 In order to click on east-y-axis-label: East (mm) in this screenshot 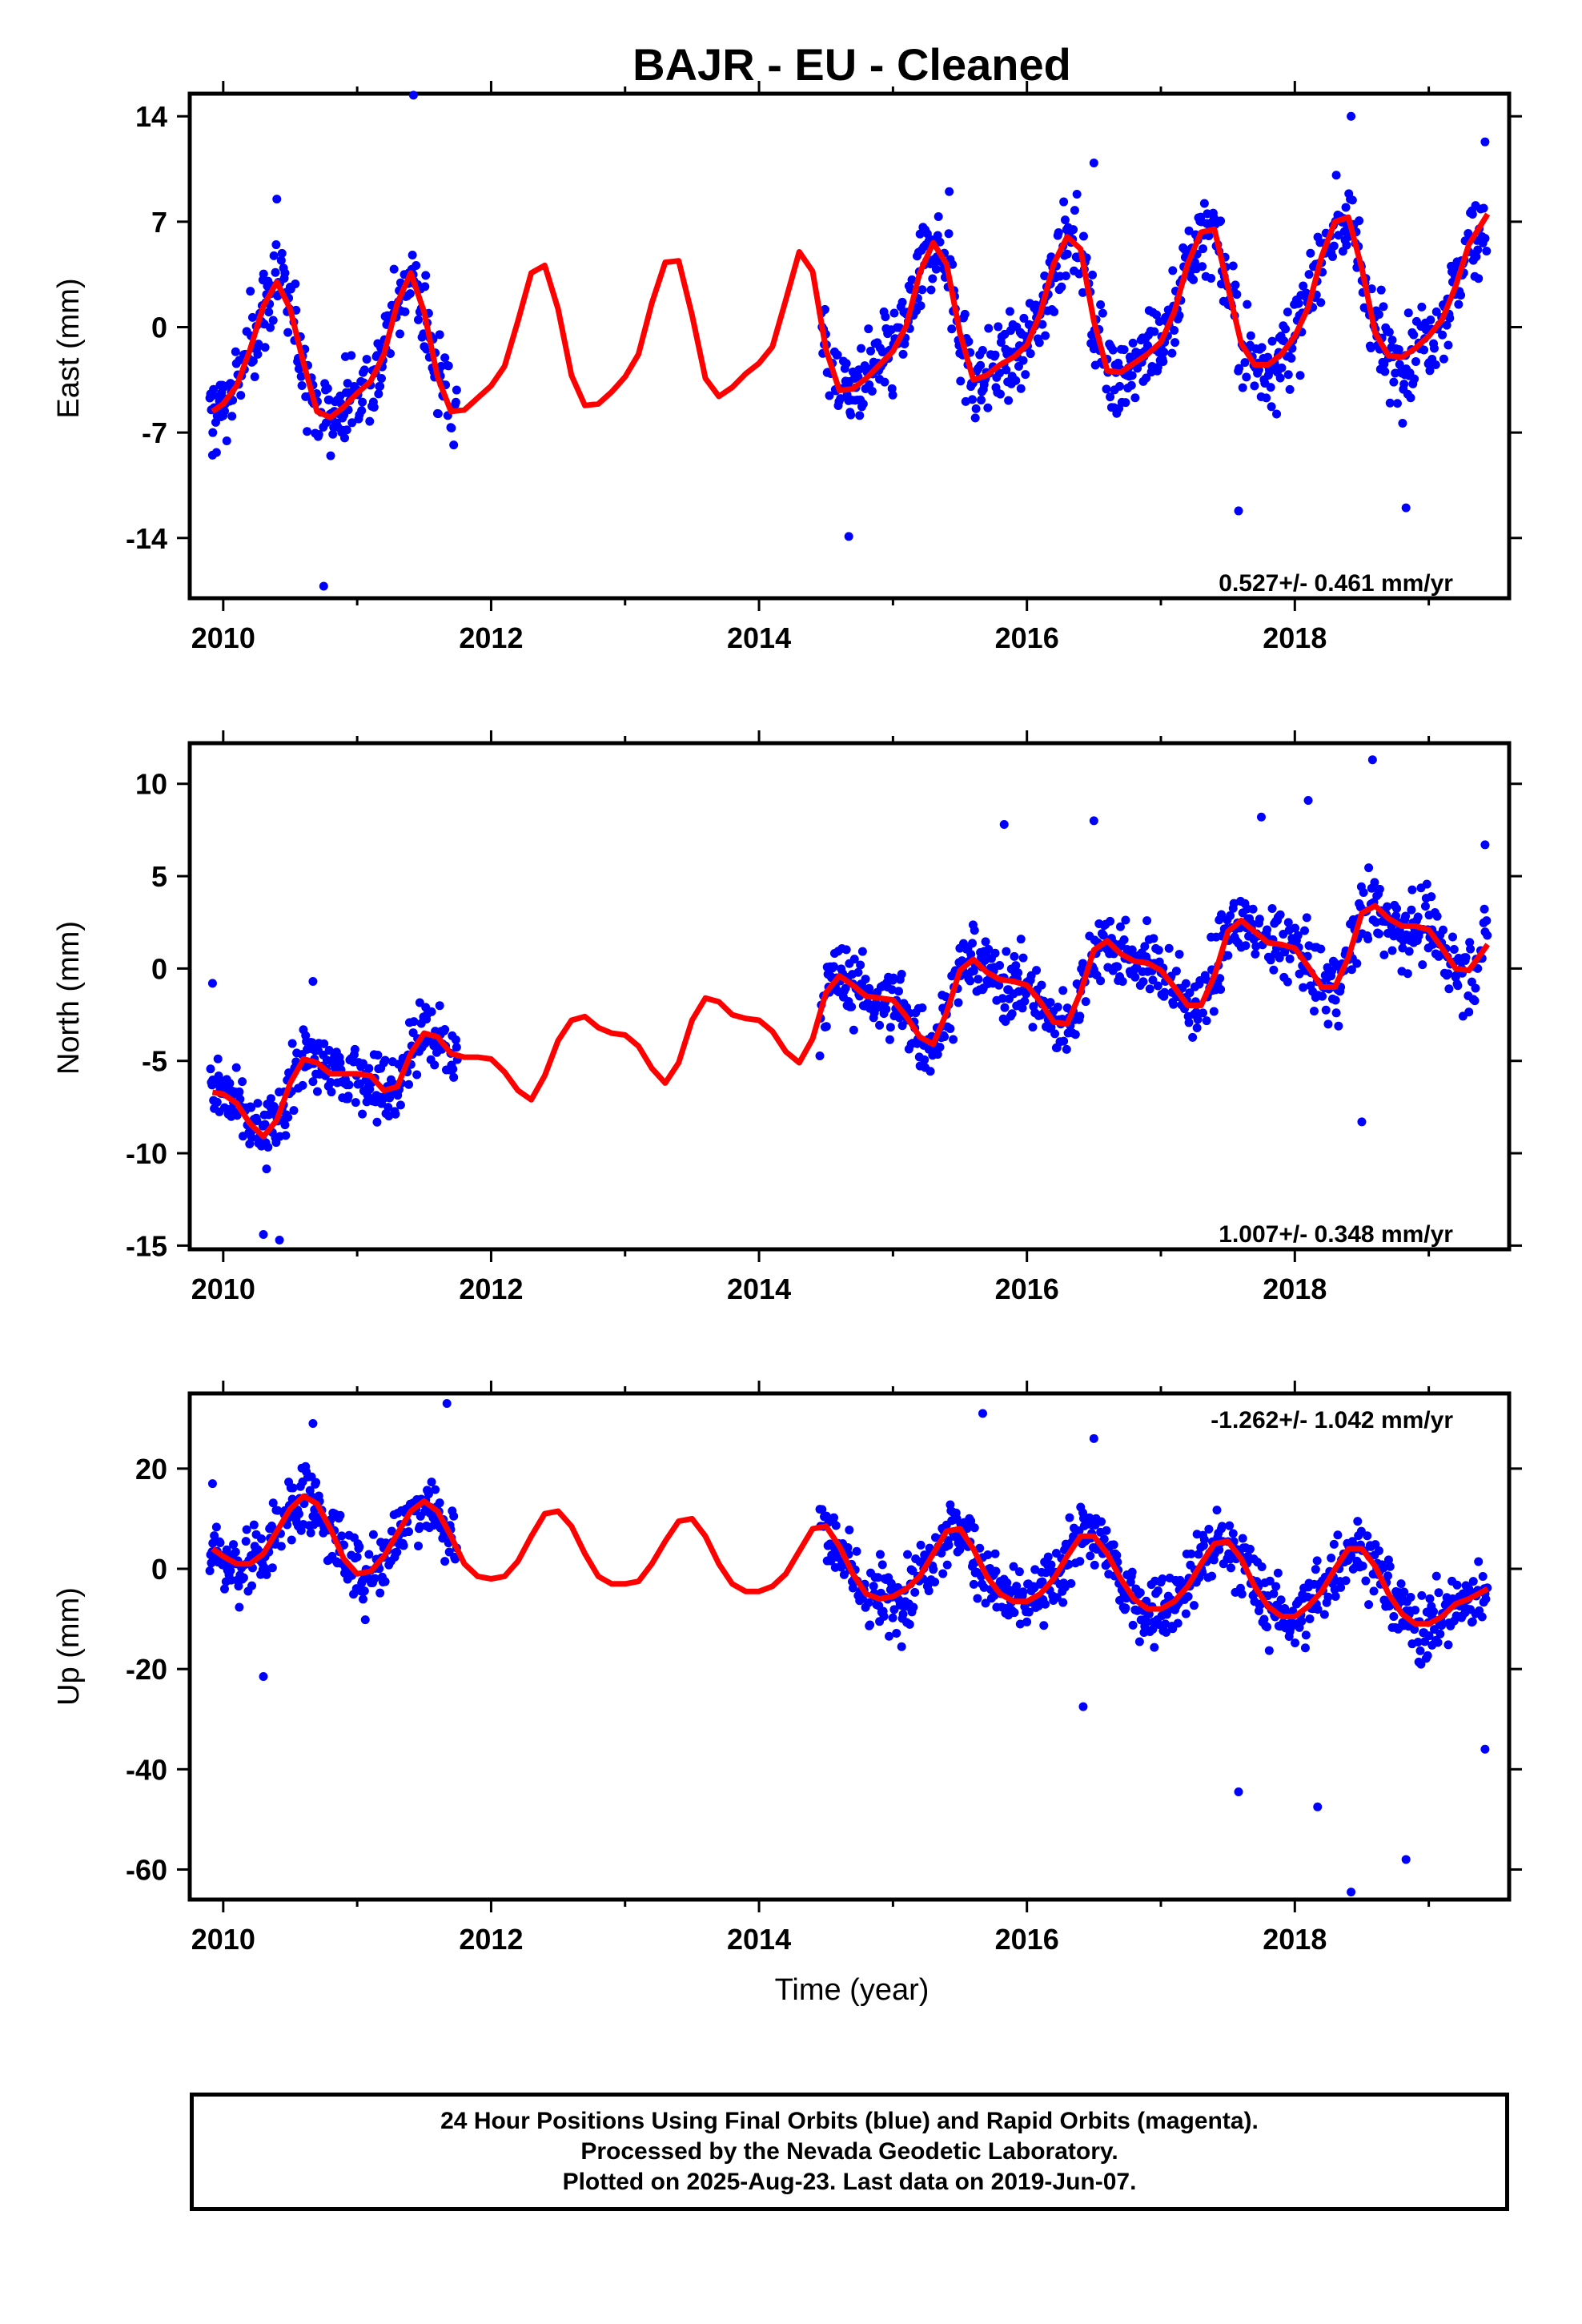, I will do `click(69, 348)`.